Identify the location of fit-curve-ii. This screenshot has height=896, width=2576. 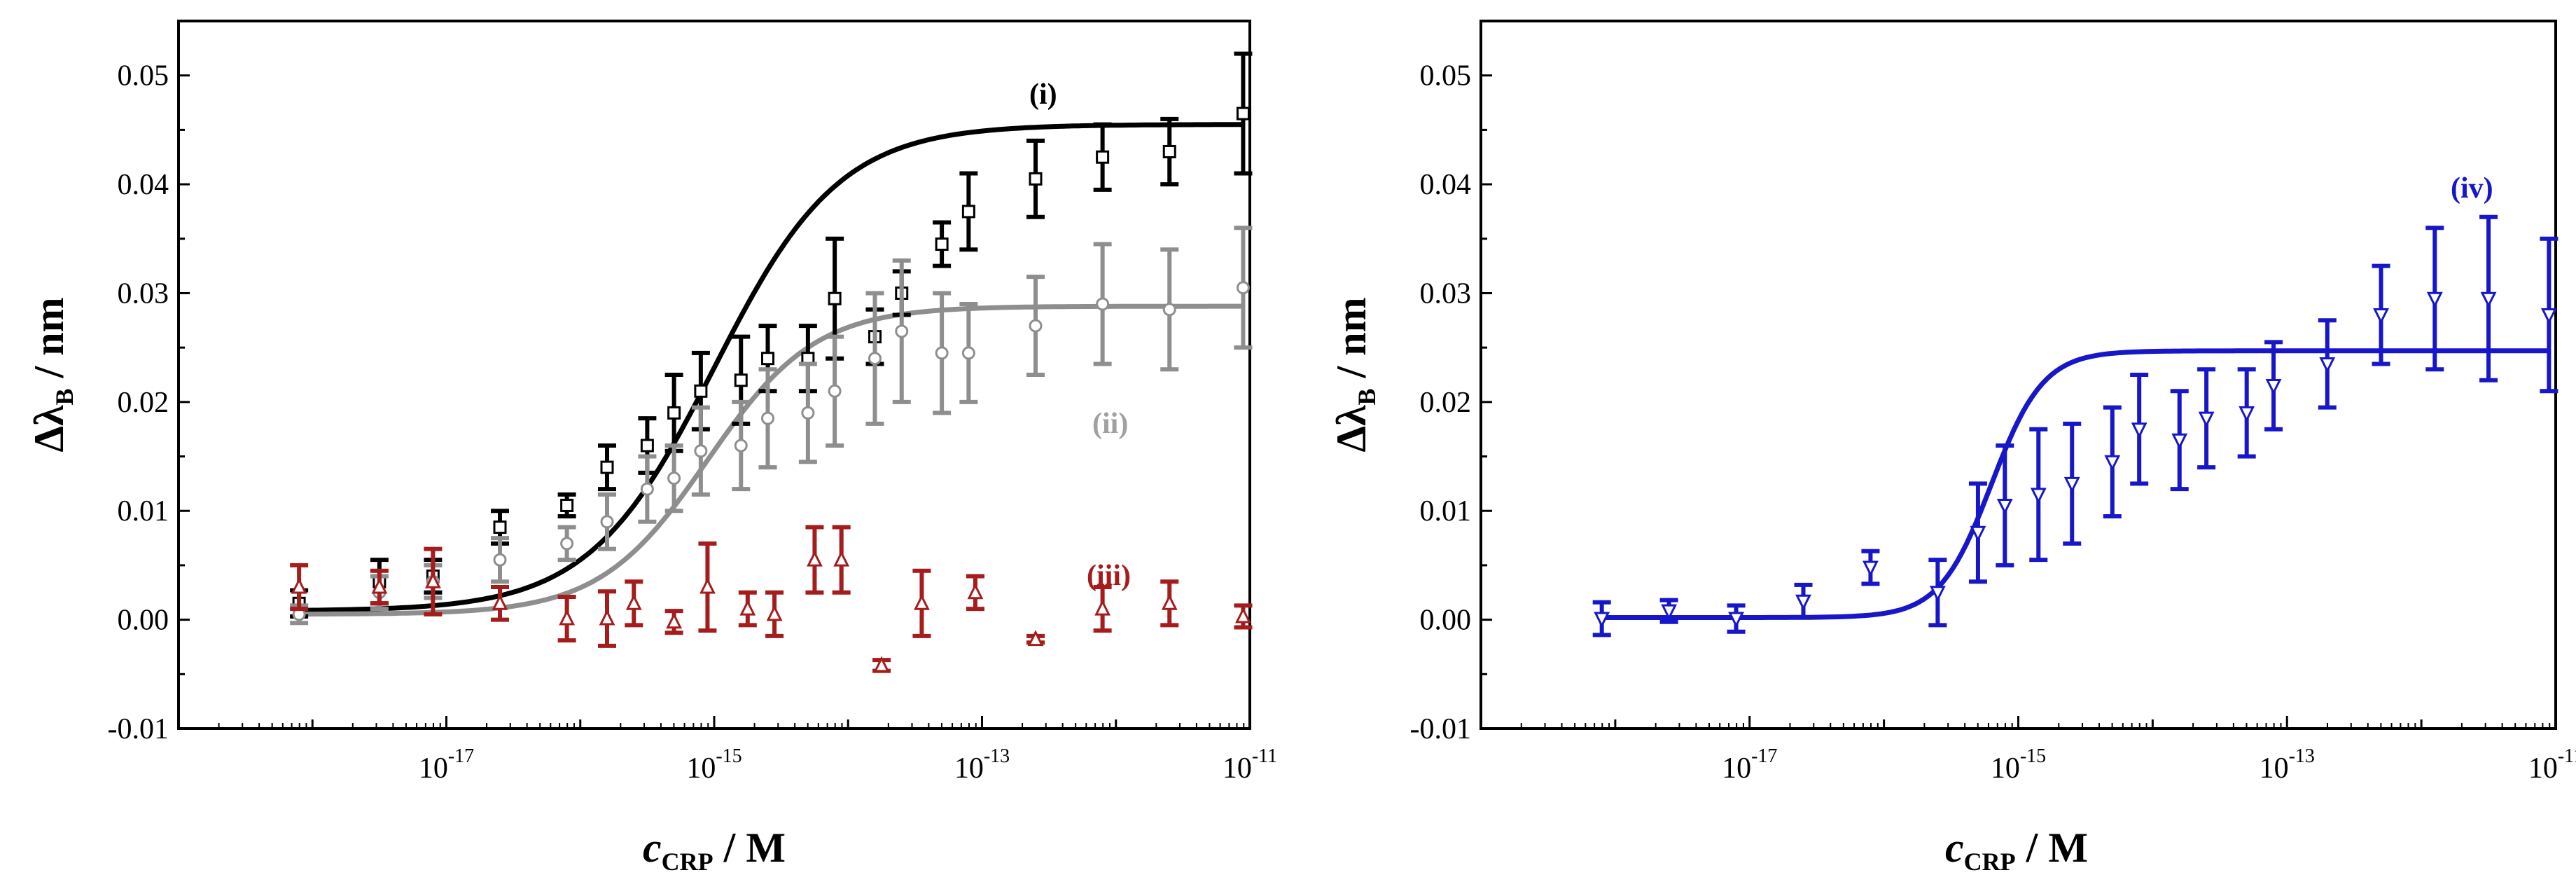
(771, 460).